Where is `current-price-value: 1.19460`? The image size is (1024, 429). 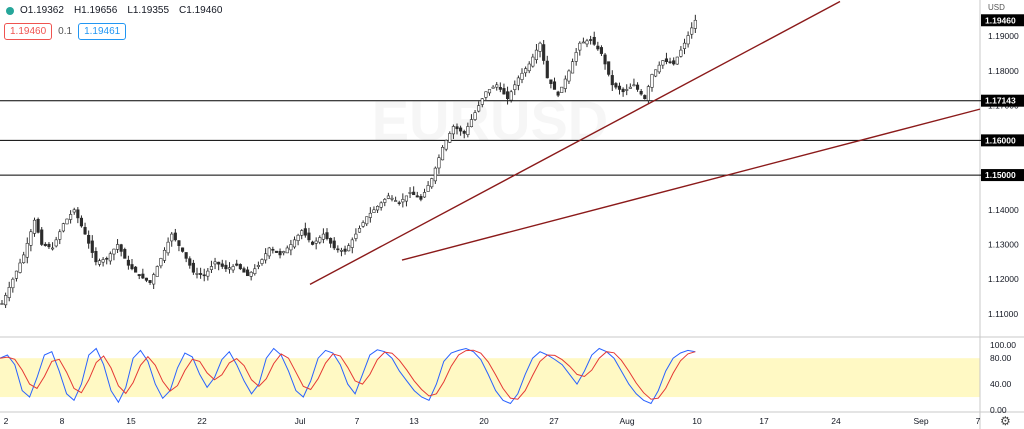
current-price-value: 1.19460 is located at coordinates (1000, 20).